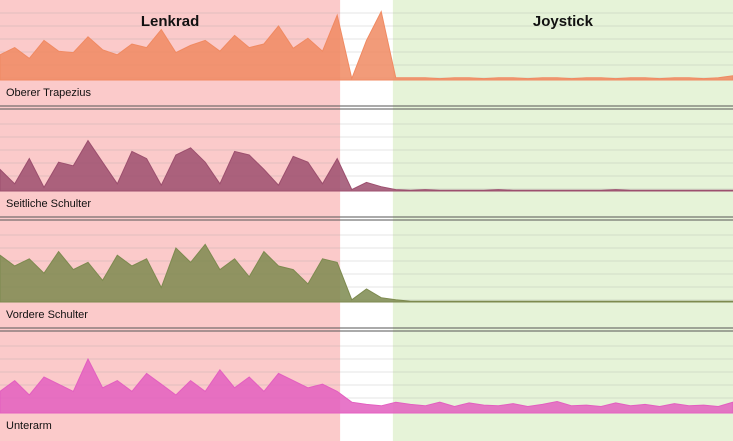  Describe the element at coordinates (48, 204) in the screenshot. I see `panel-label: Seitliche Schulter` at that location.